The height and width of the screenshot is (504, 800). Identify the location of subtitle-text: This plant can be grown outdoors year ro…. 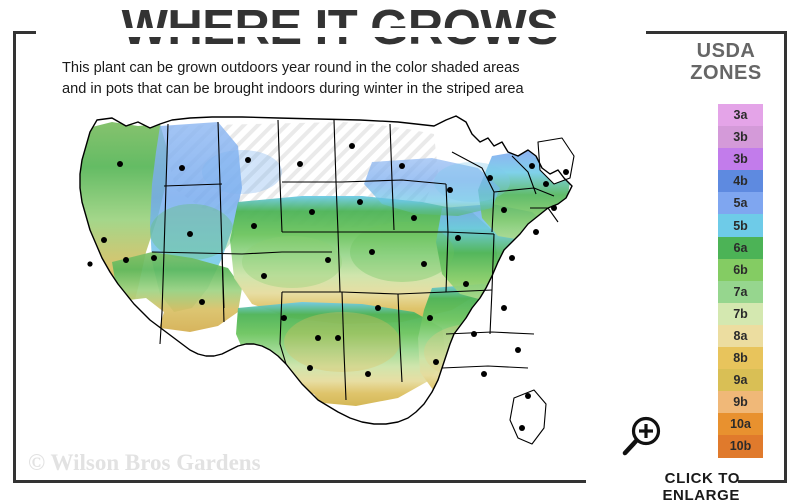
(345, 79).